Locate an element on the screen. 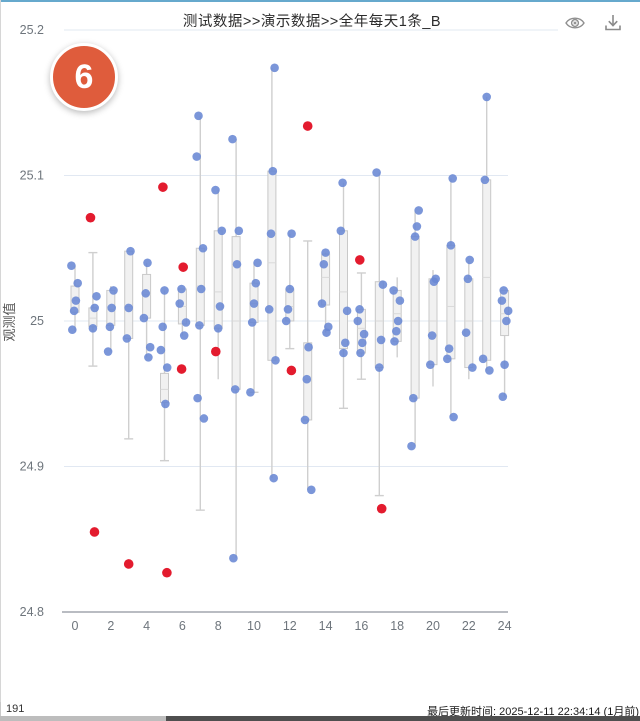  visibility-toggle-button is located at coordinates (575, 23).